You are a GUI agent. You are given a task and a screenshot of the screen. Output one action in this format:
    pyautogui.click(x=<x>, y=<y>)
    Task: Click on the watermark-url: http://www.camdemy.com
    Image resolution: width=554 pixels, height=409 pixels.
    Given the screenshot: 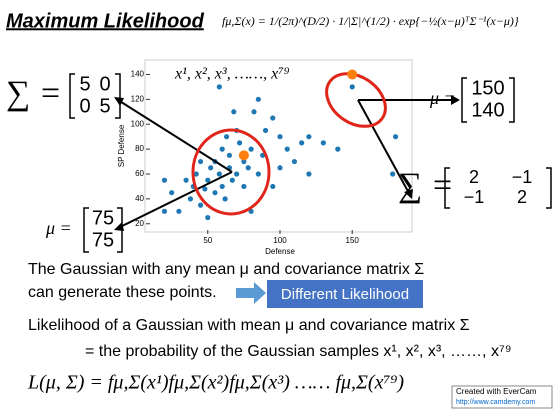 What is the action you would take?
    pyautogui.click(x=495, y=402)
    